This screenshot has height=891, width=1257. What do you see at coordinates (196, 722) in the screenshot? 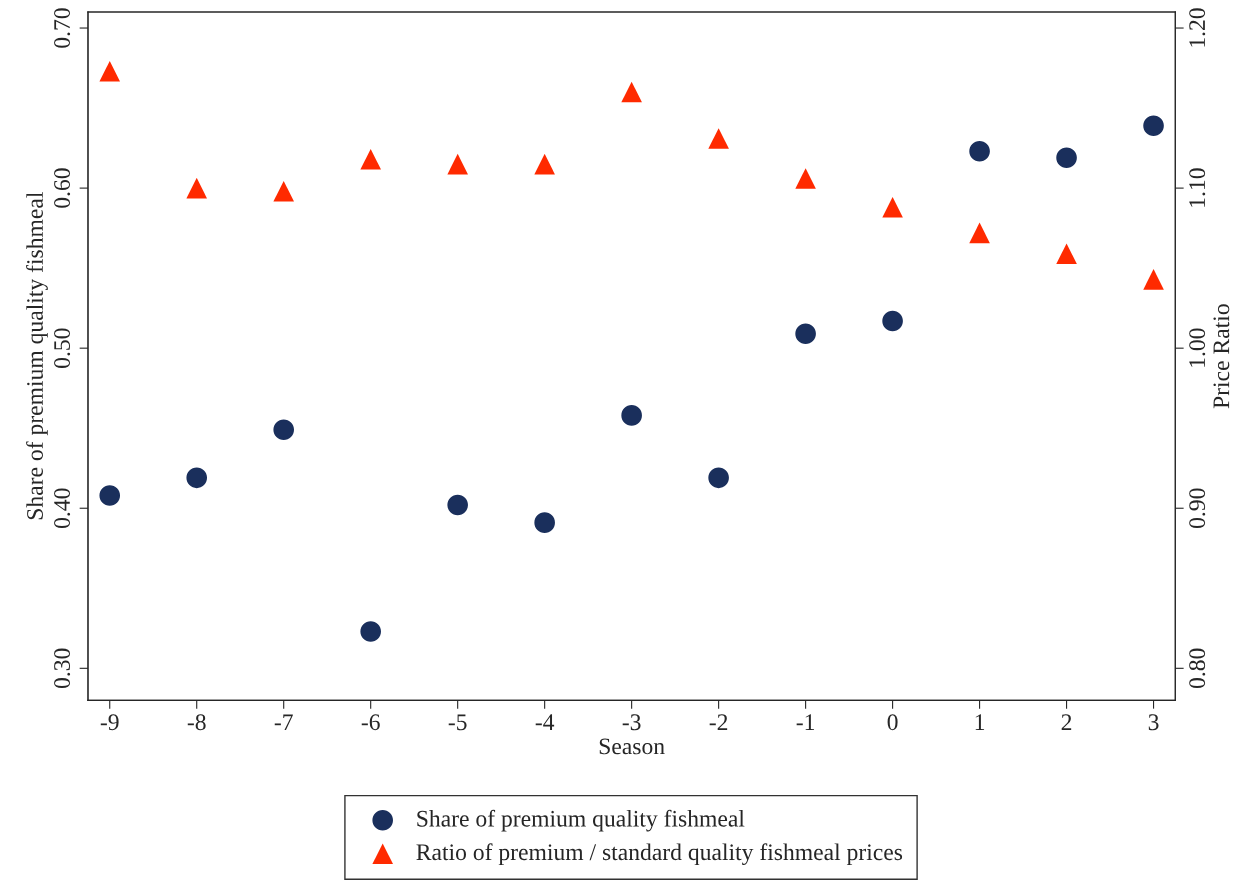
I see `x-tick-label: -8` at bounding box center [196, 722].